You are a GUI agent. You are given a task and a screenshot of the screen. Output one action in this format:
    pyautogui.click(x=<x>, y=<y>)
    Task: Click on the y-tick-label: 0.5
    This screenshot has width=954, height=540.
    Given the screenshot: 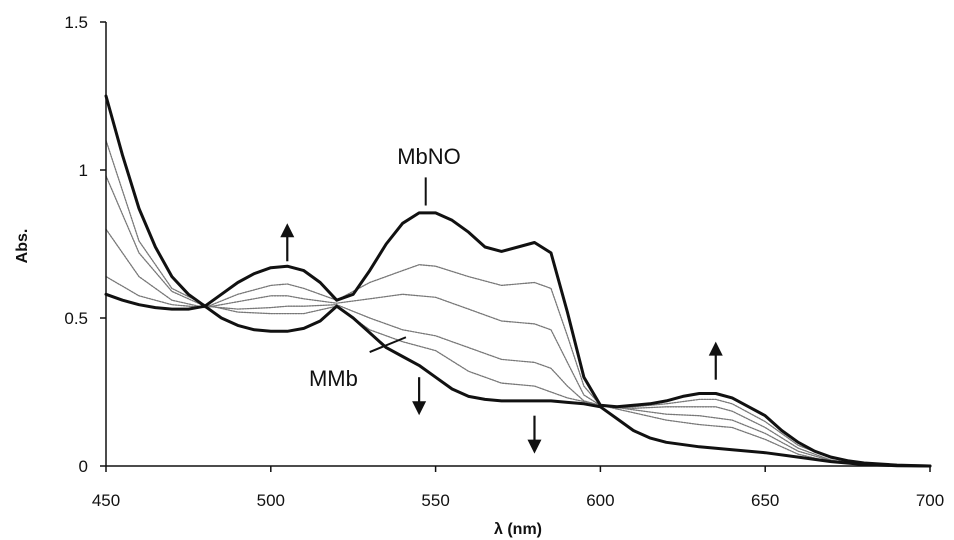 What is the action you would take?
    pyautogui.click(x=76, y=318)
    